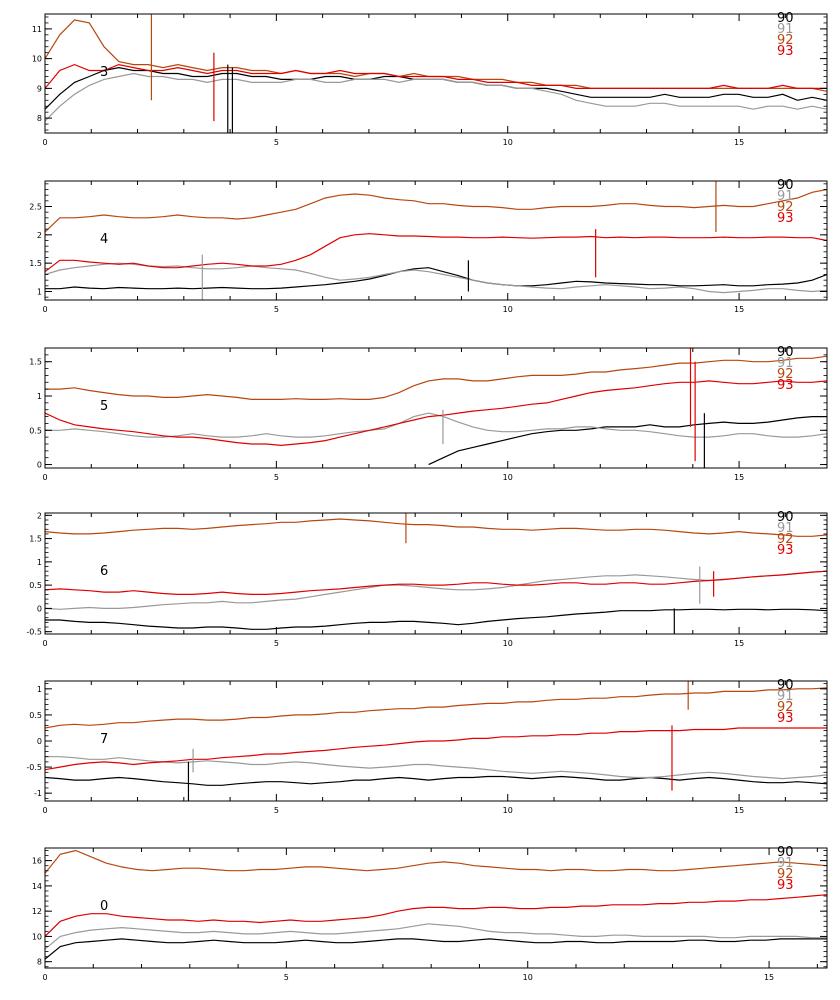  Describe the element at coordinates (104, 571) in the screenshot. I see `panel-label: 6` at that location.